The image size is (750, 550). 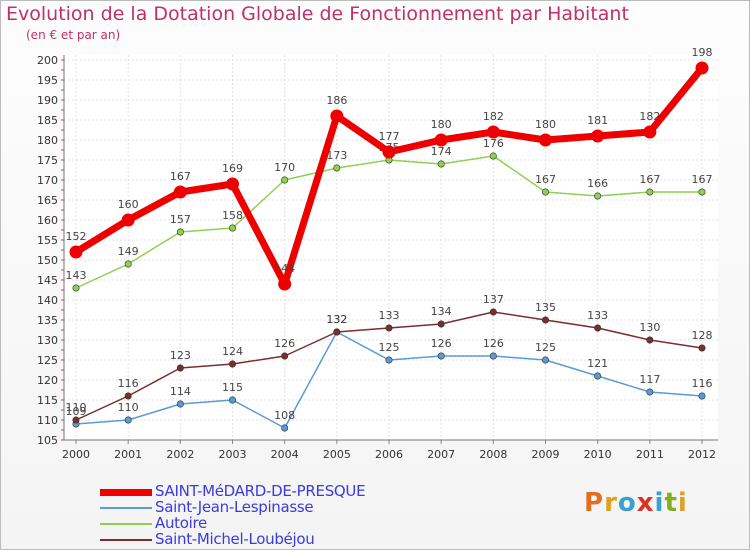 What do you see at coordinates (594, 503) in the screenshot?
I see `logo-letter: P` at bounding box center [594, 503].